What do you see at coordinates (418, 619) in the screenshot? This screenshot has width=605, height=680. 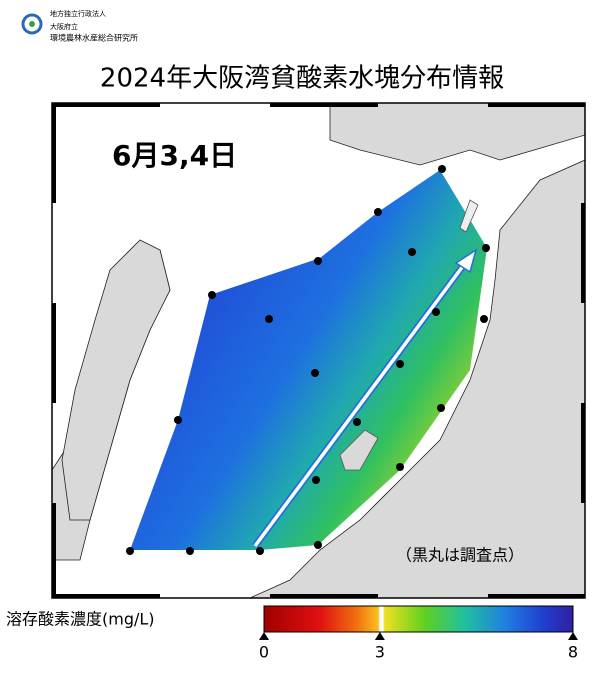 I see `colorbar-ramp` at bounding box center [418, 619].